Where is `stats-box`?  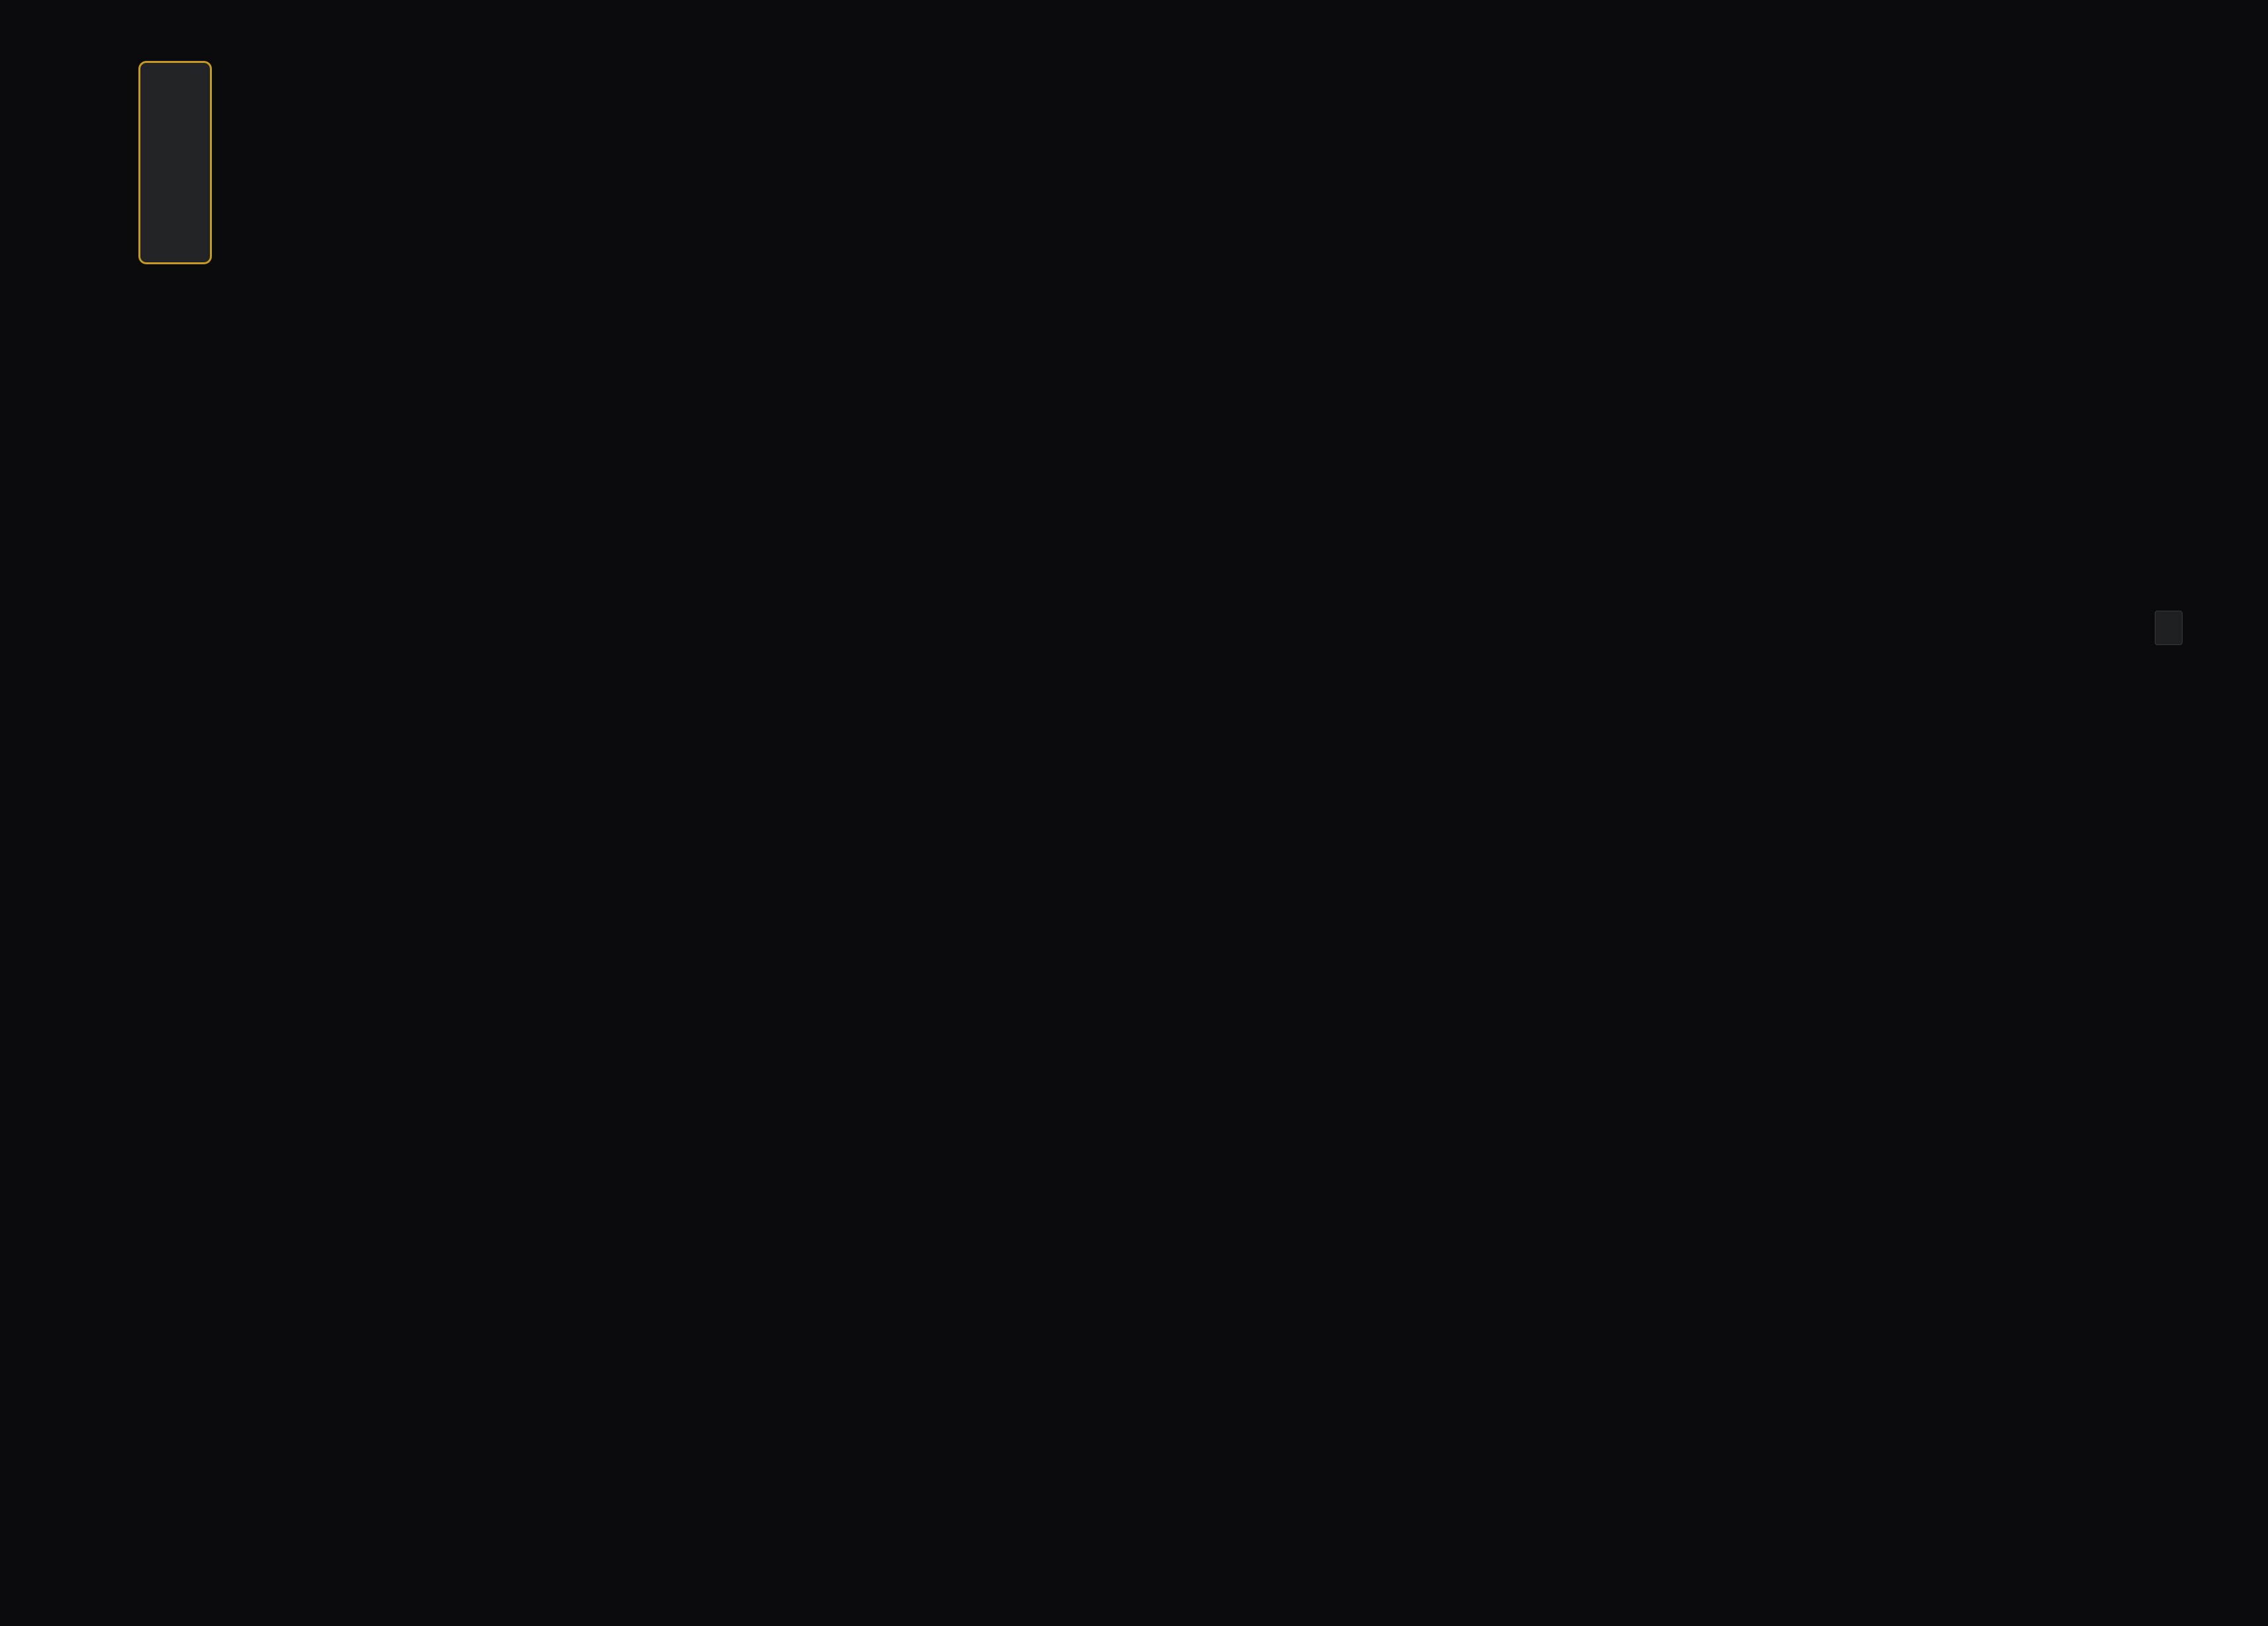
stats-box is located at coordinates (176, 162).